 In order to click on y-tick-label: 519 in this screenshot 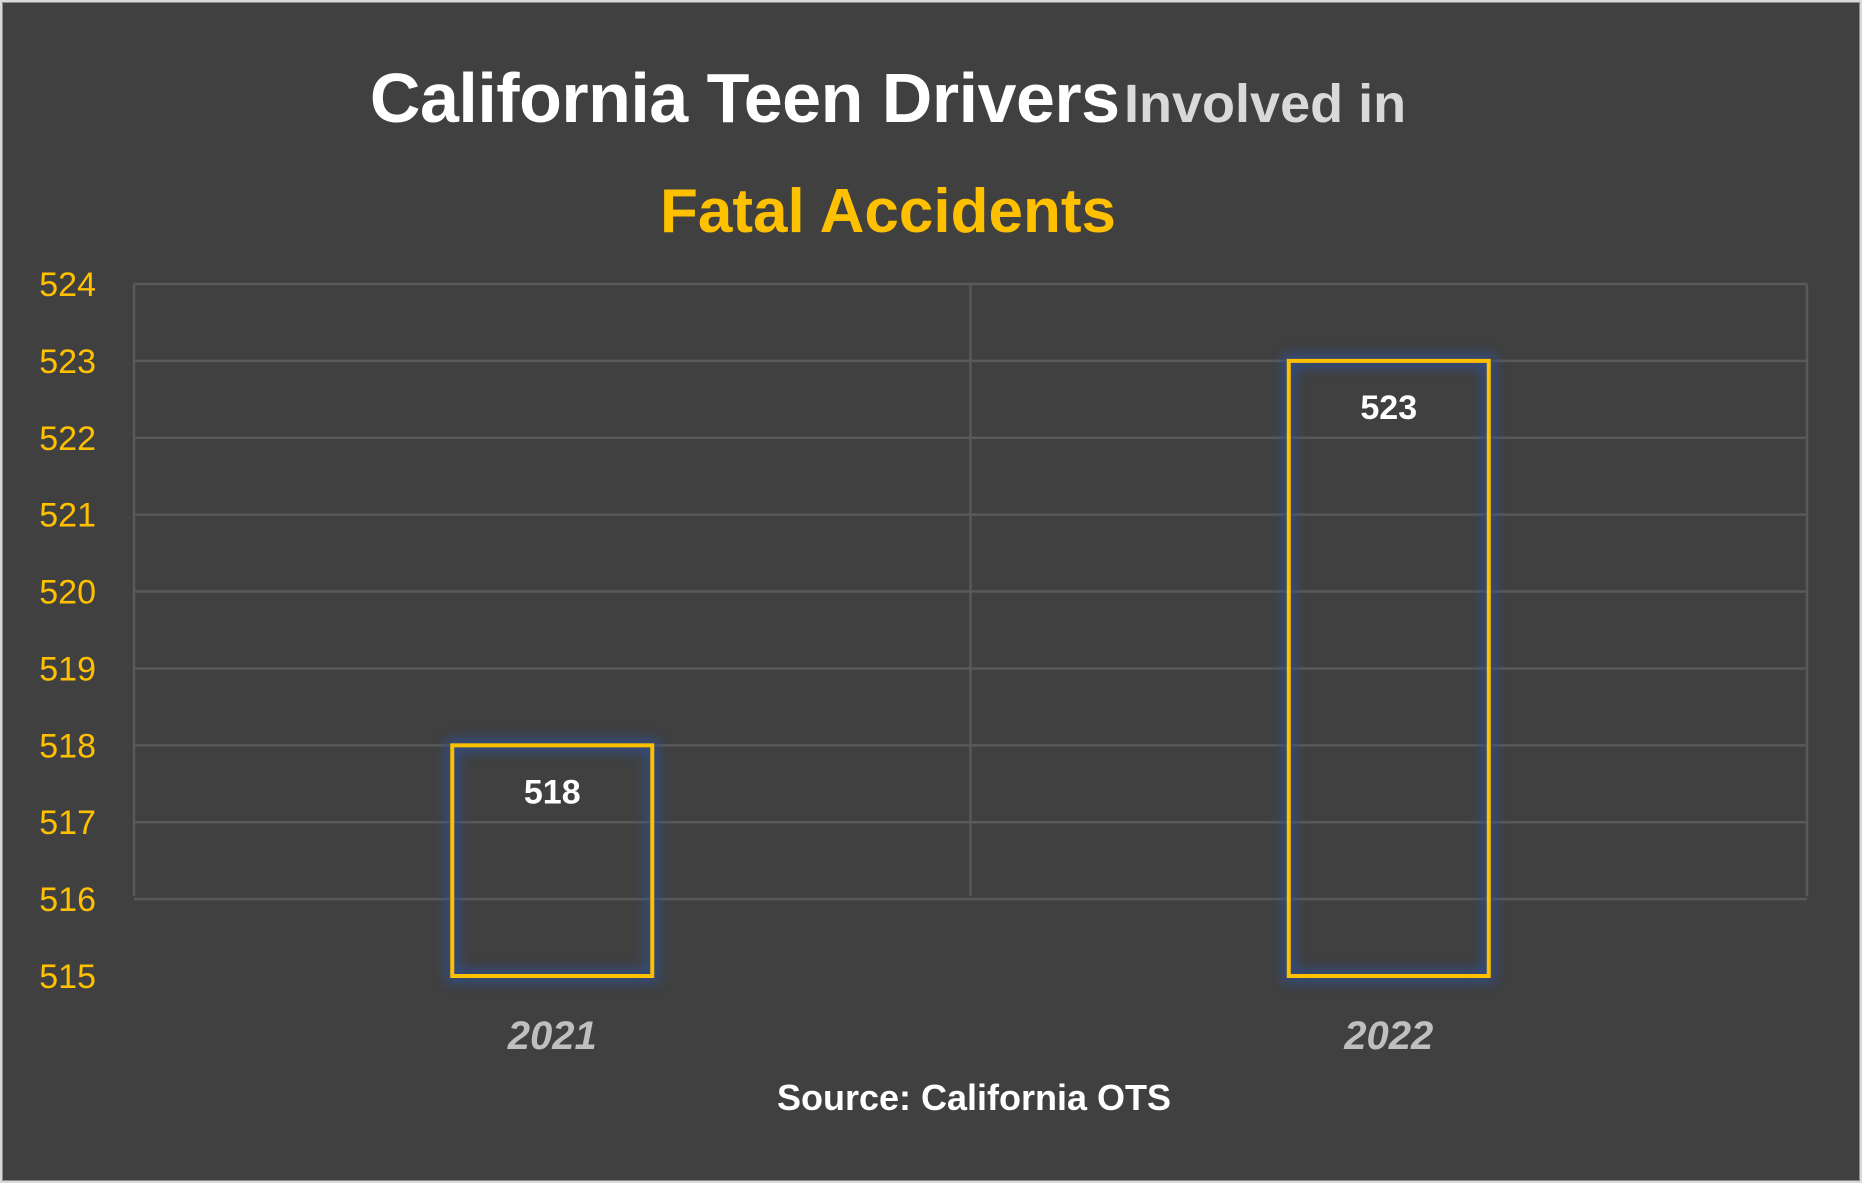, I will do `click(67, 669)`.